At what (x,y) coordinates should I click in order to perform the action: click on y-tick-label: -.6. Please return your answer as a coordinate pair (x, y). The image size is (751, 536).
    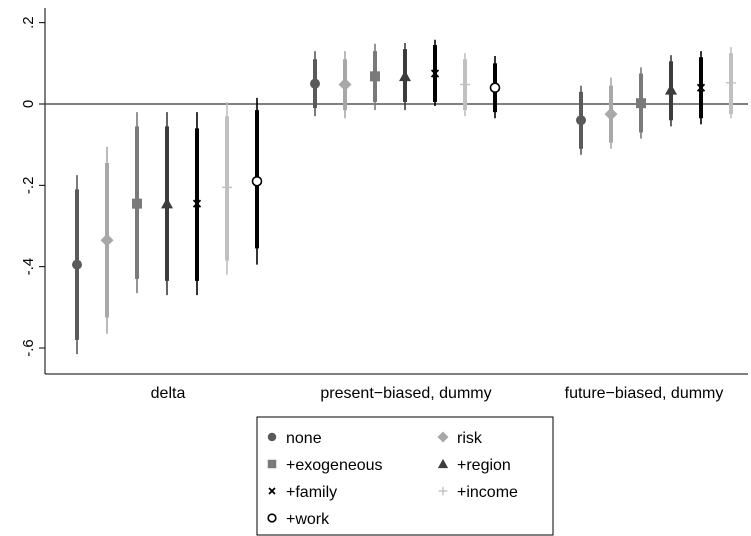
    Looking at the image, I should click on (28, 348).